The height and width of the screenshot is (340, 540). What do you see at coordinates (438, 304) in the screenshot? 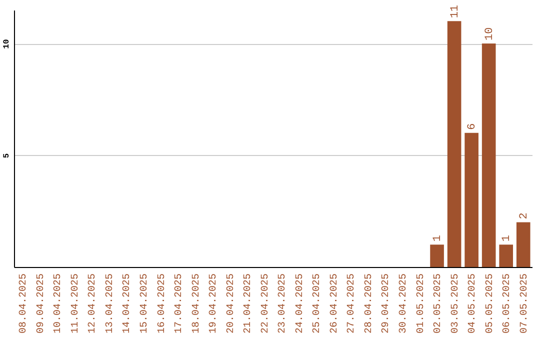
I see `x-tick-label: 02.05.2025` at bounding box center [438, 304].